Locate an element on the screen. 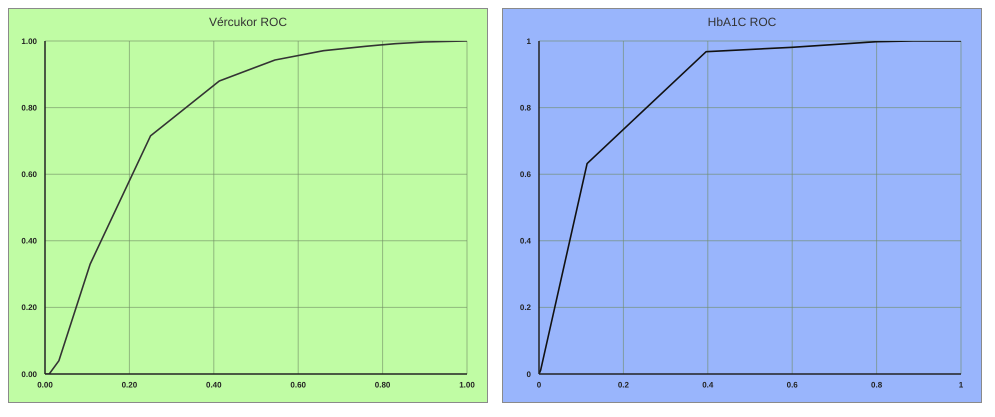 Image resolution: width=995 pixels, height=417 pixels. x-tick-label: 0.6 is located at coordinates (792, 385).